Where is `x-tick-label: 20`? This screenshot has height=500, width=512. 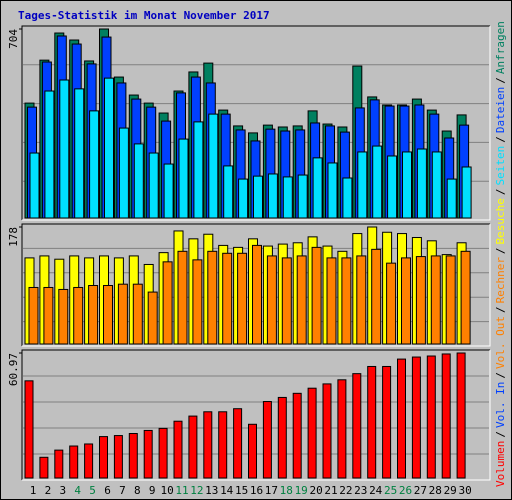
x-tick-label: 20 is located at coordinates (315, 490).